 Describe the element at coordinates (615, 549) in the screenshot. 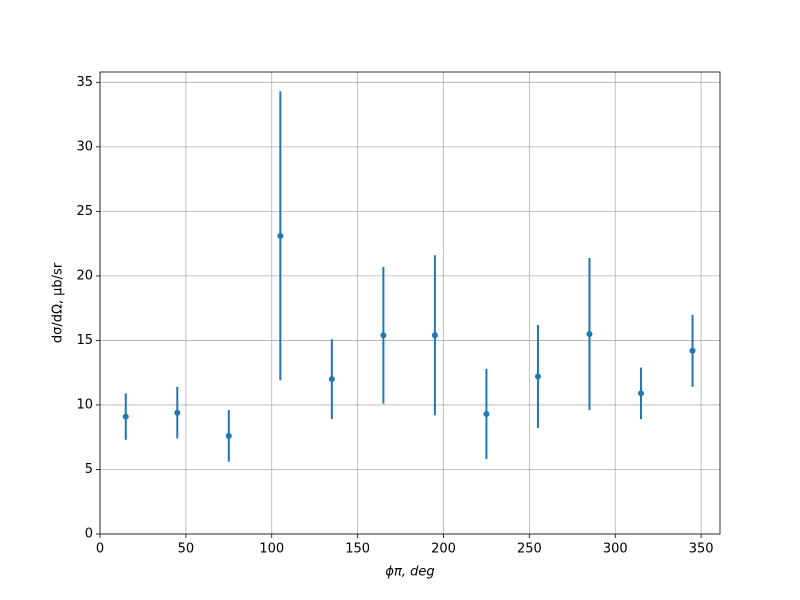

I see `x-tick-label: 300` at that location.